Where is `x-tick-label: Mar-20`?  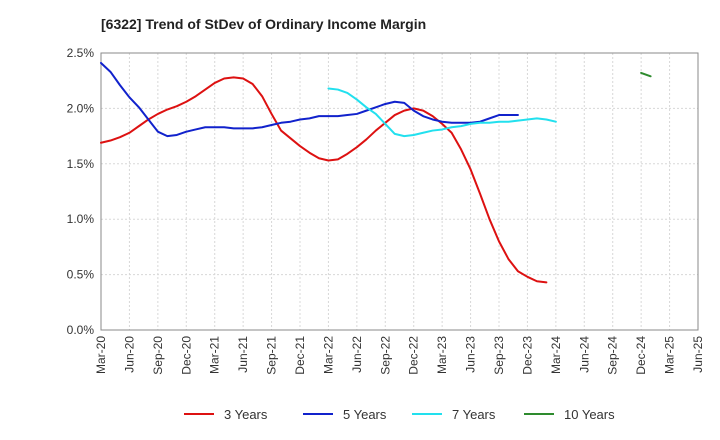 x-tick-label: Mar-20 is located at coordinates (101, 355).